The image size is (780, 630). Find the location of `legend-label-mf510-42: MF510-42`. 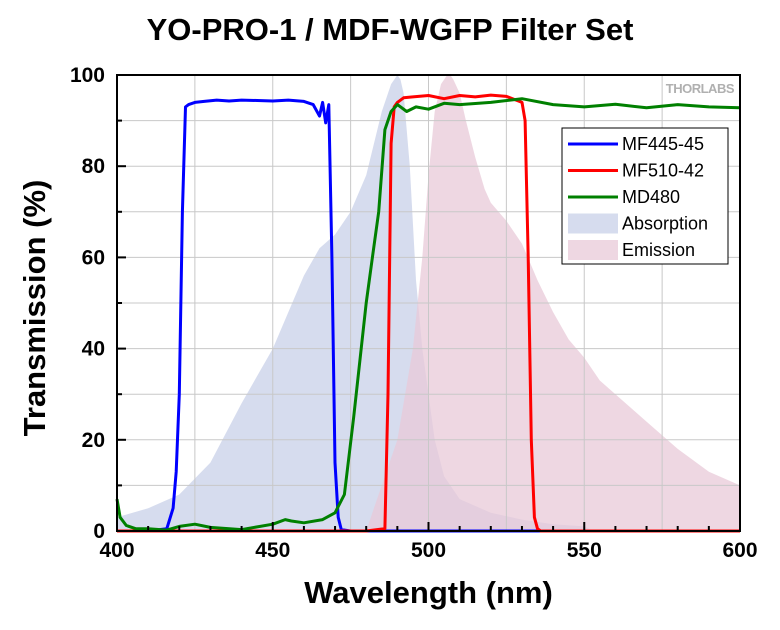

legend-label-mf510-42: MF510-42 is located at coordinates (663, 171).